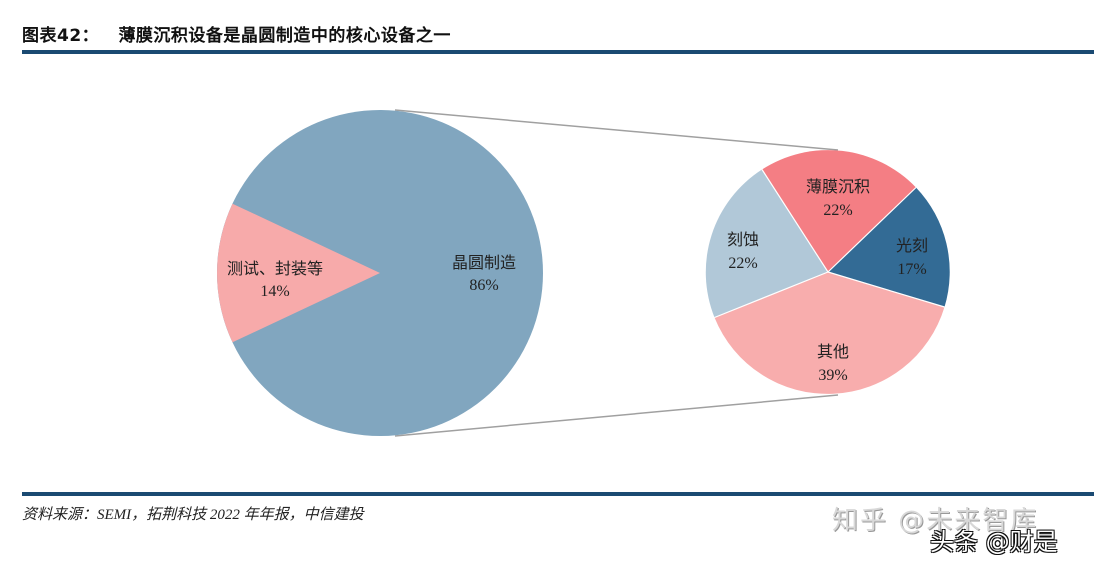 This screenshot has height=567, width=1094. I want to click on figure-label: 图表42：, so click(61, 36).